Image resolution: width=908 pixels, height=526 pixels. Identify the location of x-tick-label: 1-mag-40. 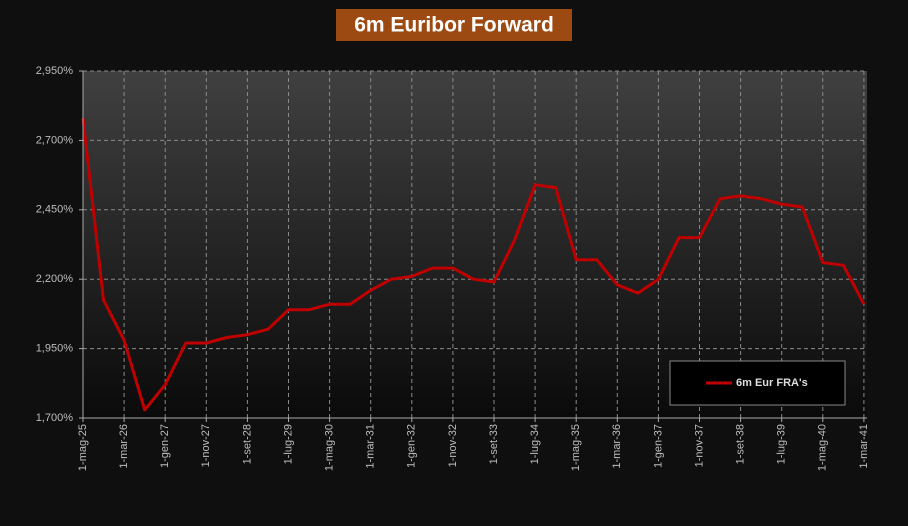
(823, 447).